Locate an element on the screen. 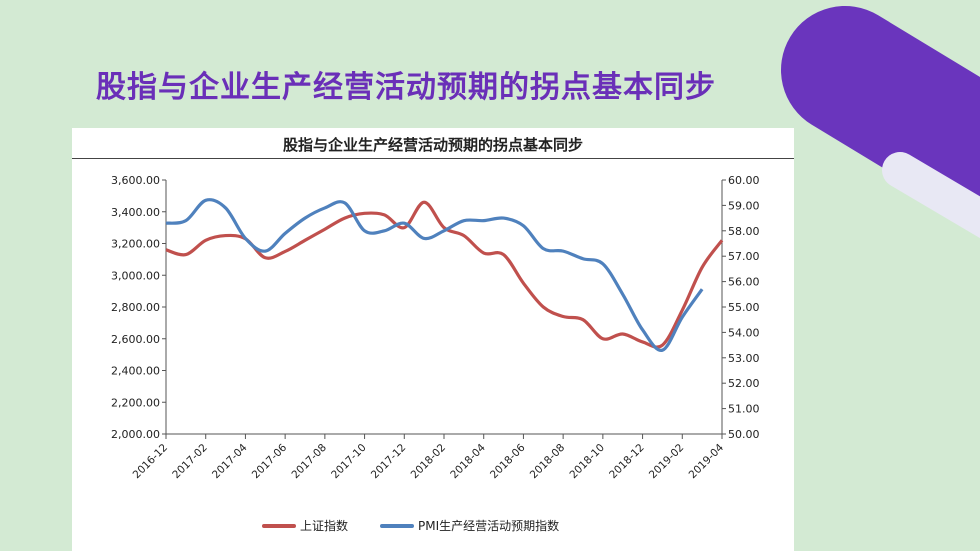 Image resolution: width=980 pixels, height=551 pixels. x-tick-label: 2017-08 is located at coordinates (309, 462).